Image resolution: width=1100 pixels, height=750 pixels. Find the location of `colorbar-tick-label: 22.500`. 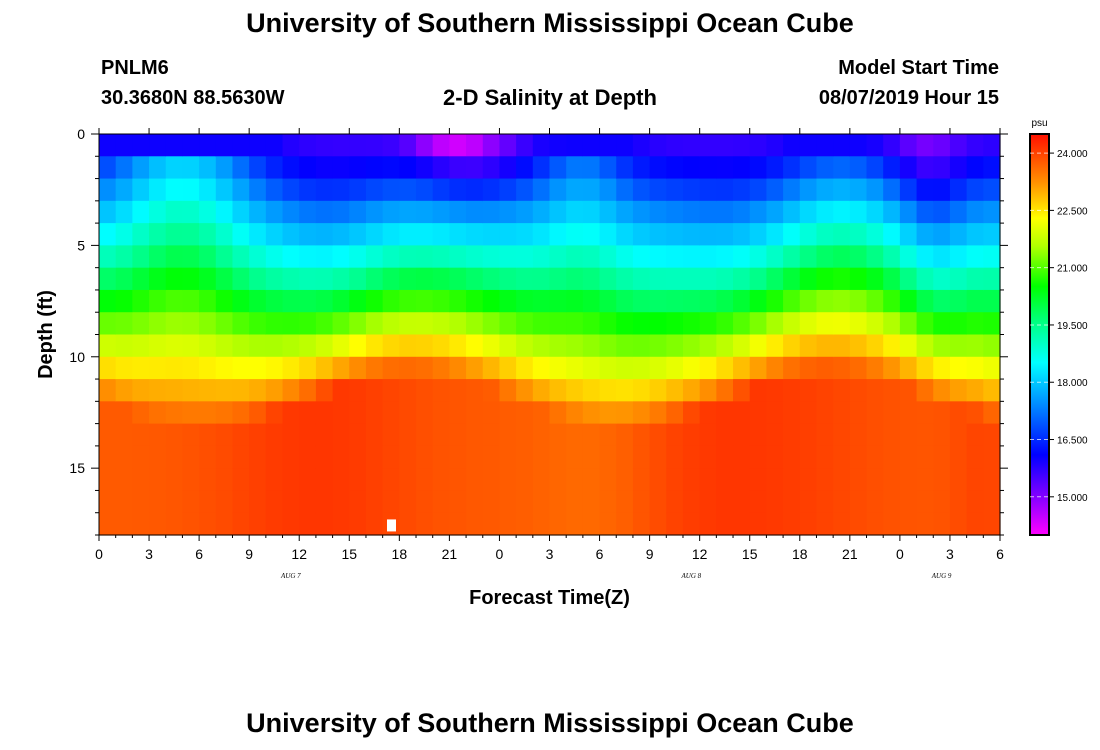

colorbar-tick-label: 22.500 is located at coordinates (1072, 211).